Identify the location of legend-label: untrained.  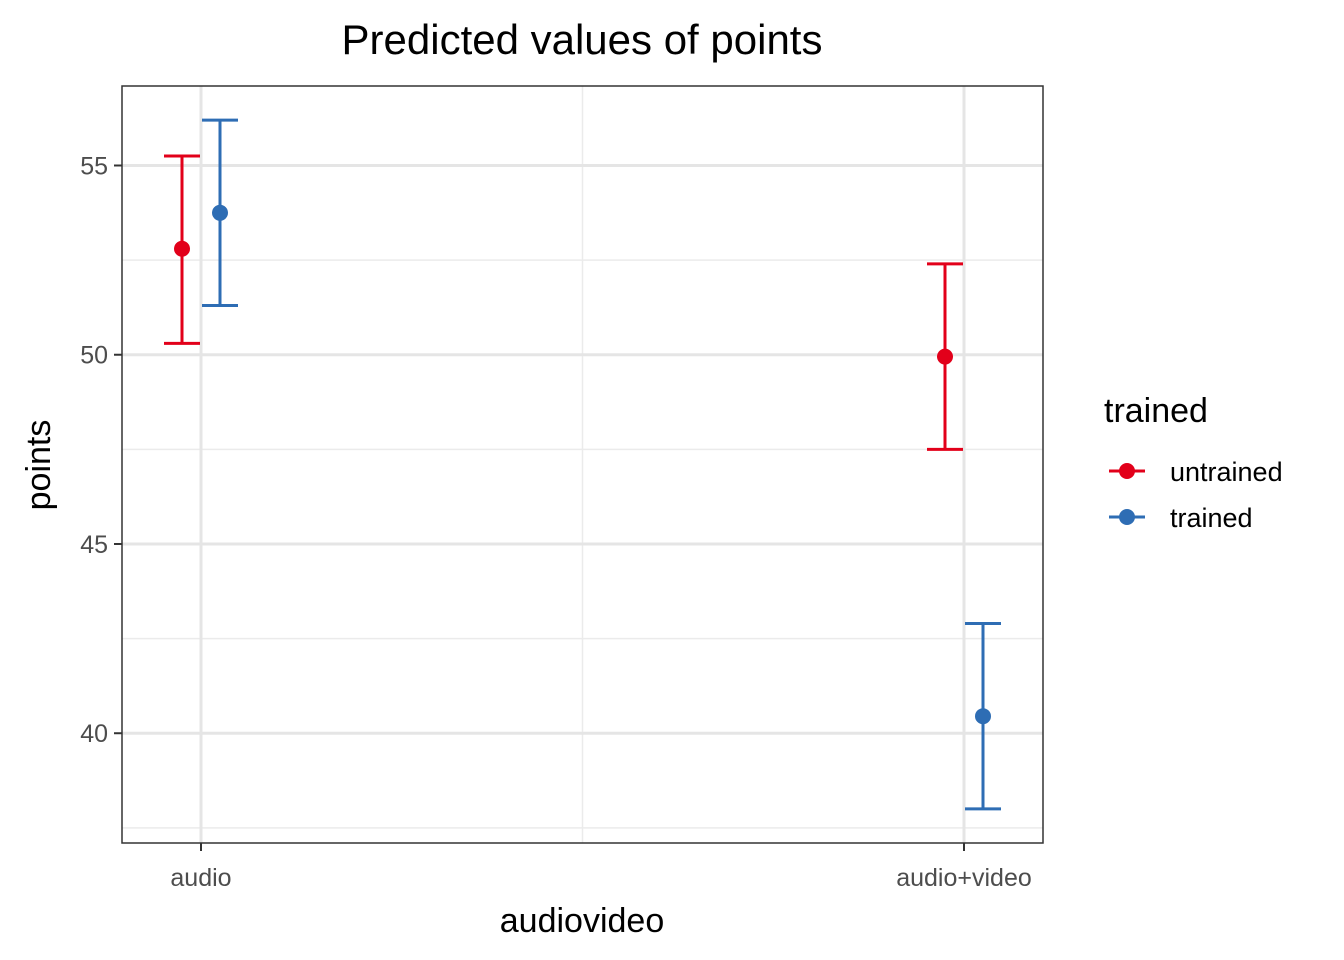
(1226, 472).